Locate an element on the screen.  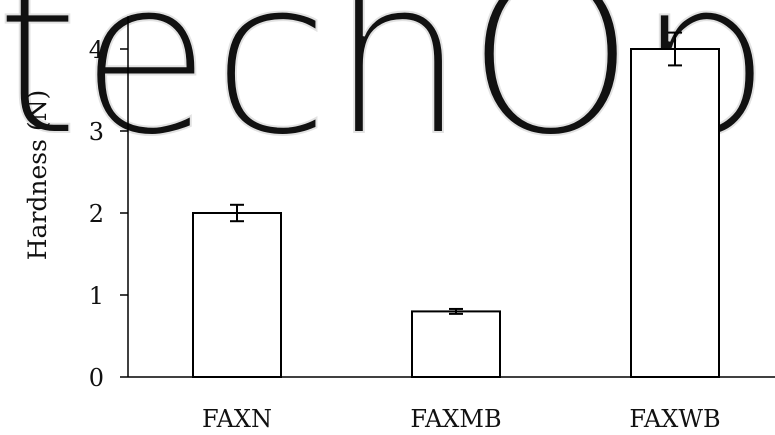
y-axis-title: Hardness (N) is located at coordinates (37, 175).